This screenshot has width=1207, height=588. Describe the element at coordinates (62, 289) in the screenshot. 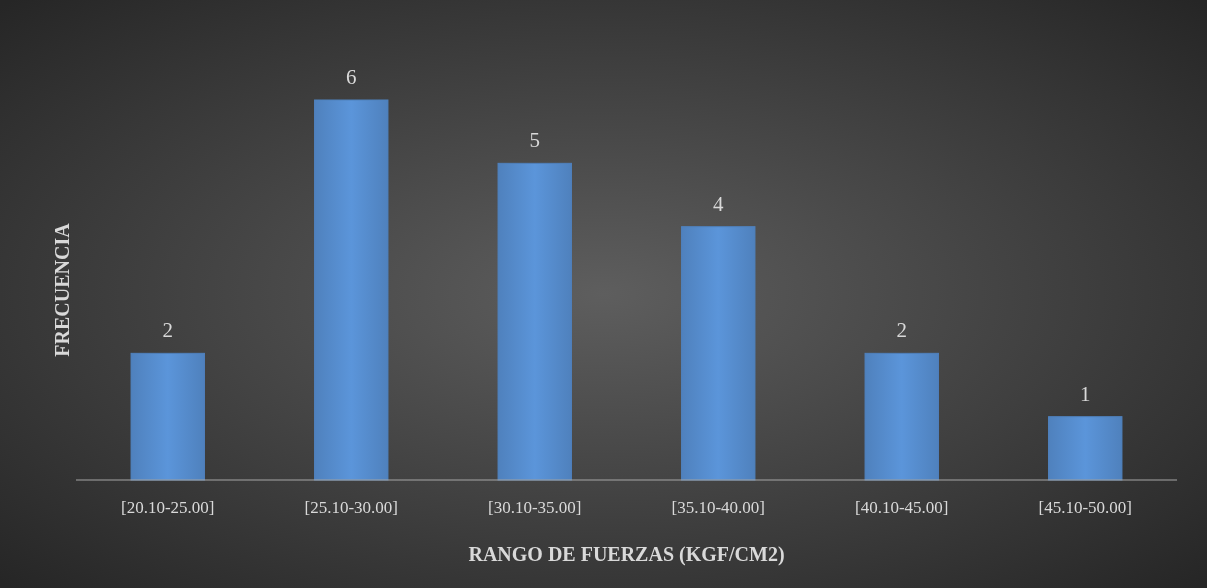

I see `y-axis-title: FRECUENCIA` at that location.